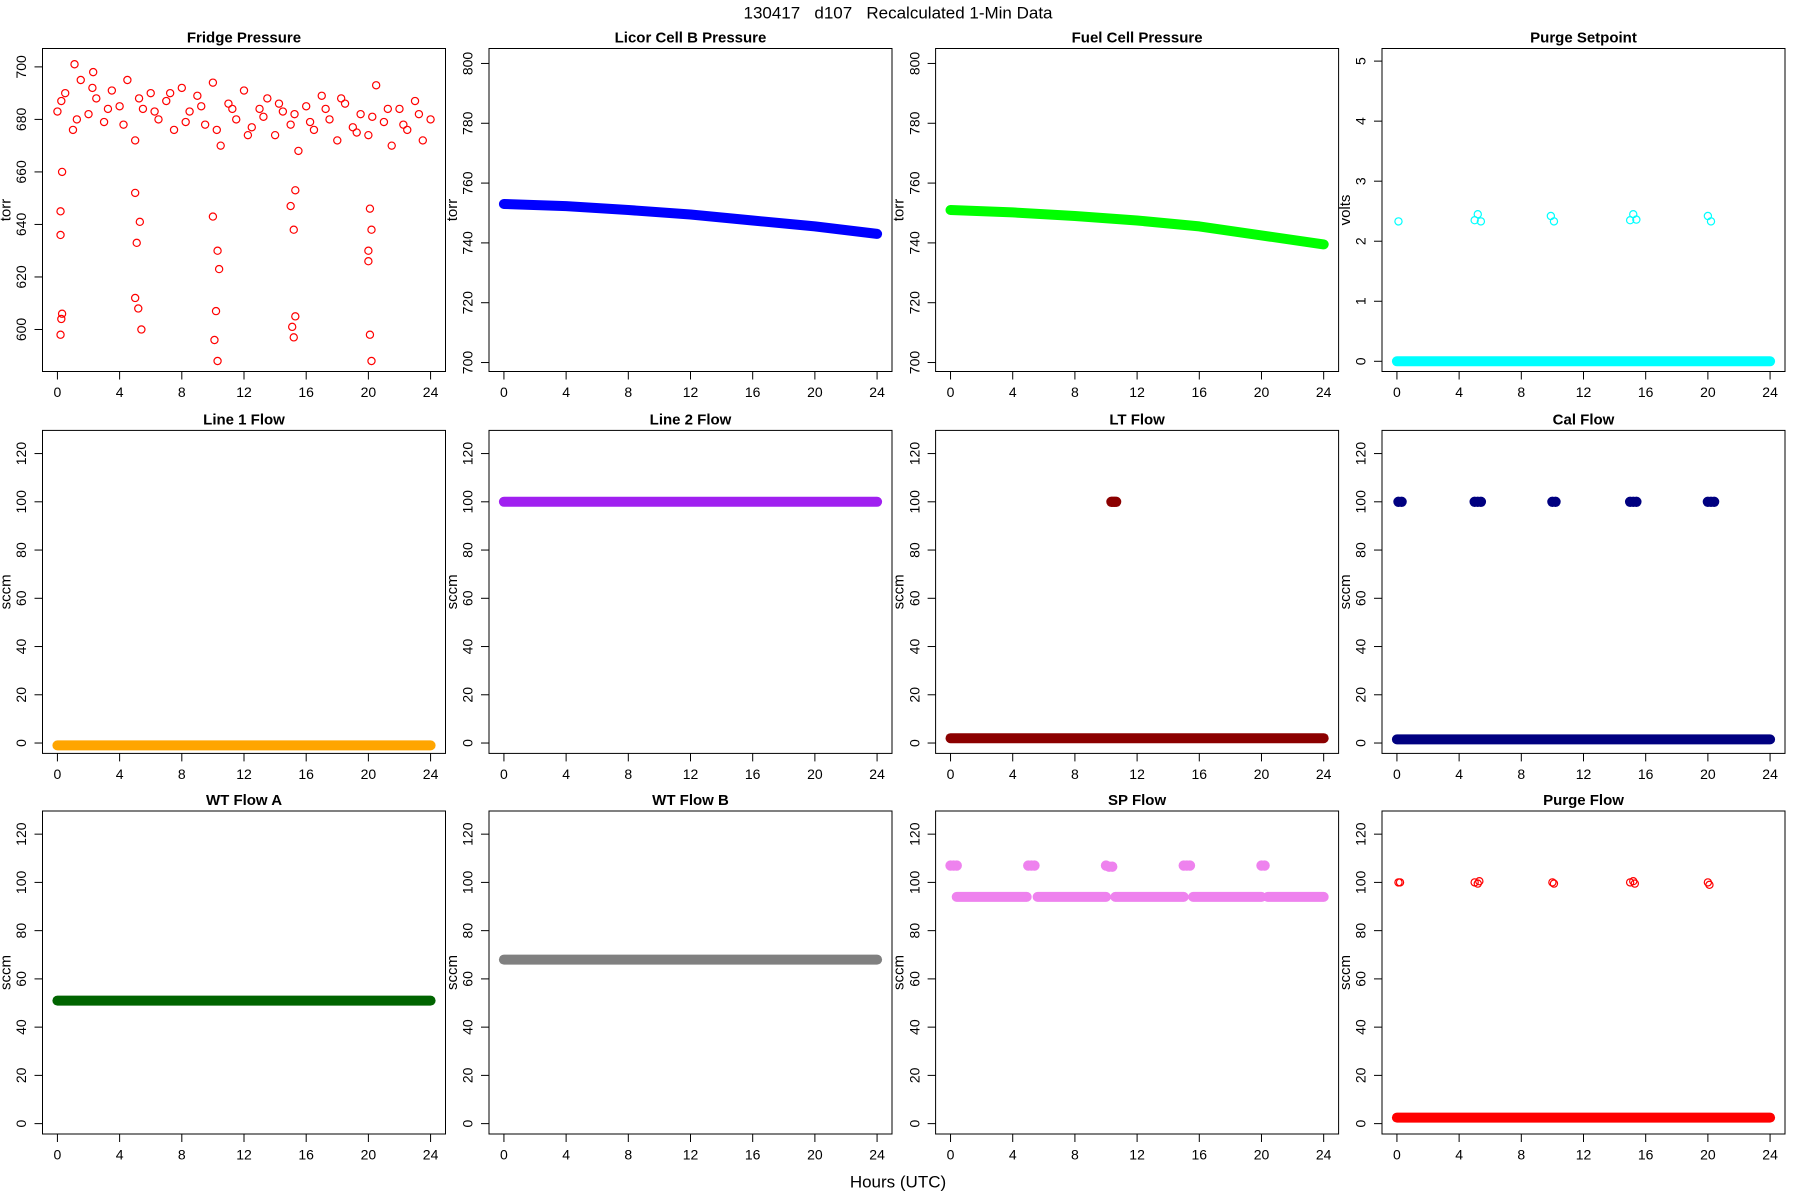  I want to click on panel: WT Flow A 0 4 8 12 16 20 24 0 20 40 60 80 100 120 sccm, so click(223, 977).